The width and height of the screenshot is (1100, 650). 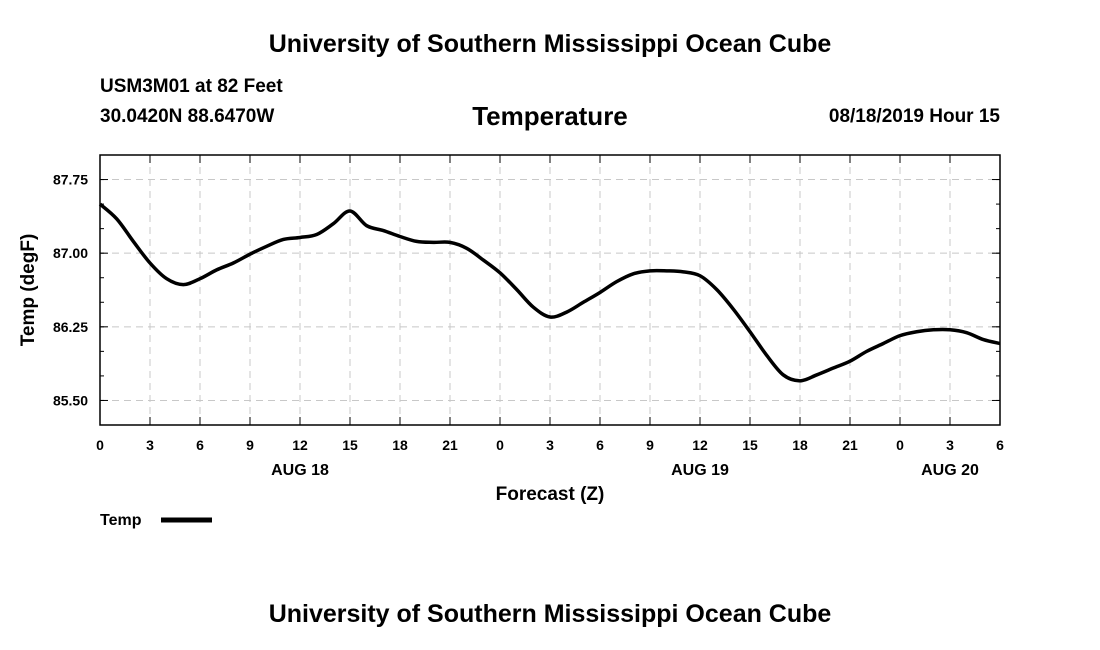 What do you see at coordinates (70, 400) in the screenshot?
I see `y-tick-label: 85.50` at bounding box center [70, 400].